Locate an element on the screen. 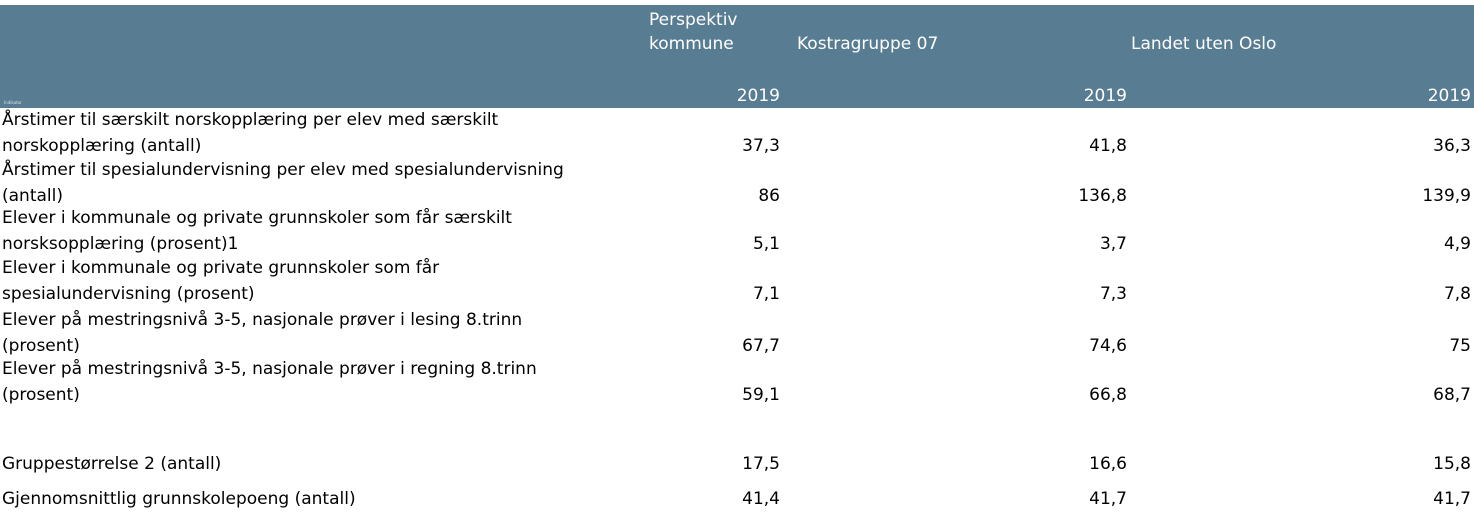  row-value-kostragruppe: 7,3 is located at coordinates (1113, 294).